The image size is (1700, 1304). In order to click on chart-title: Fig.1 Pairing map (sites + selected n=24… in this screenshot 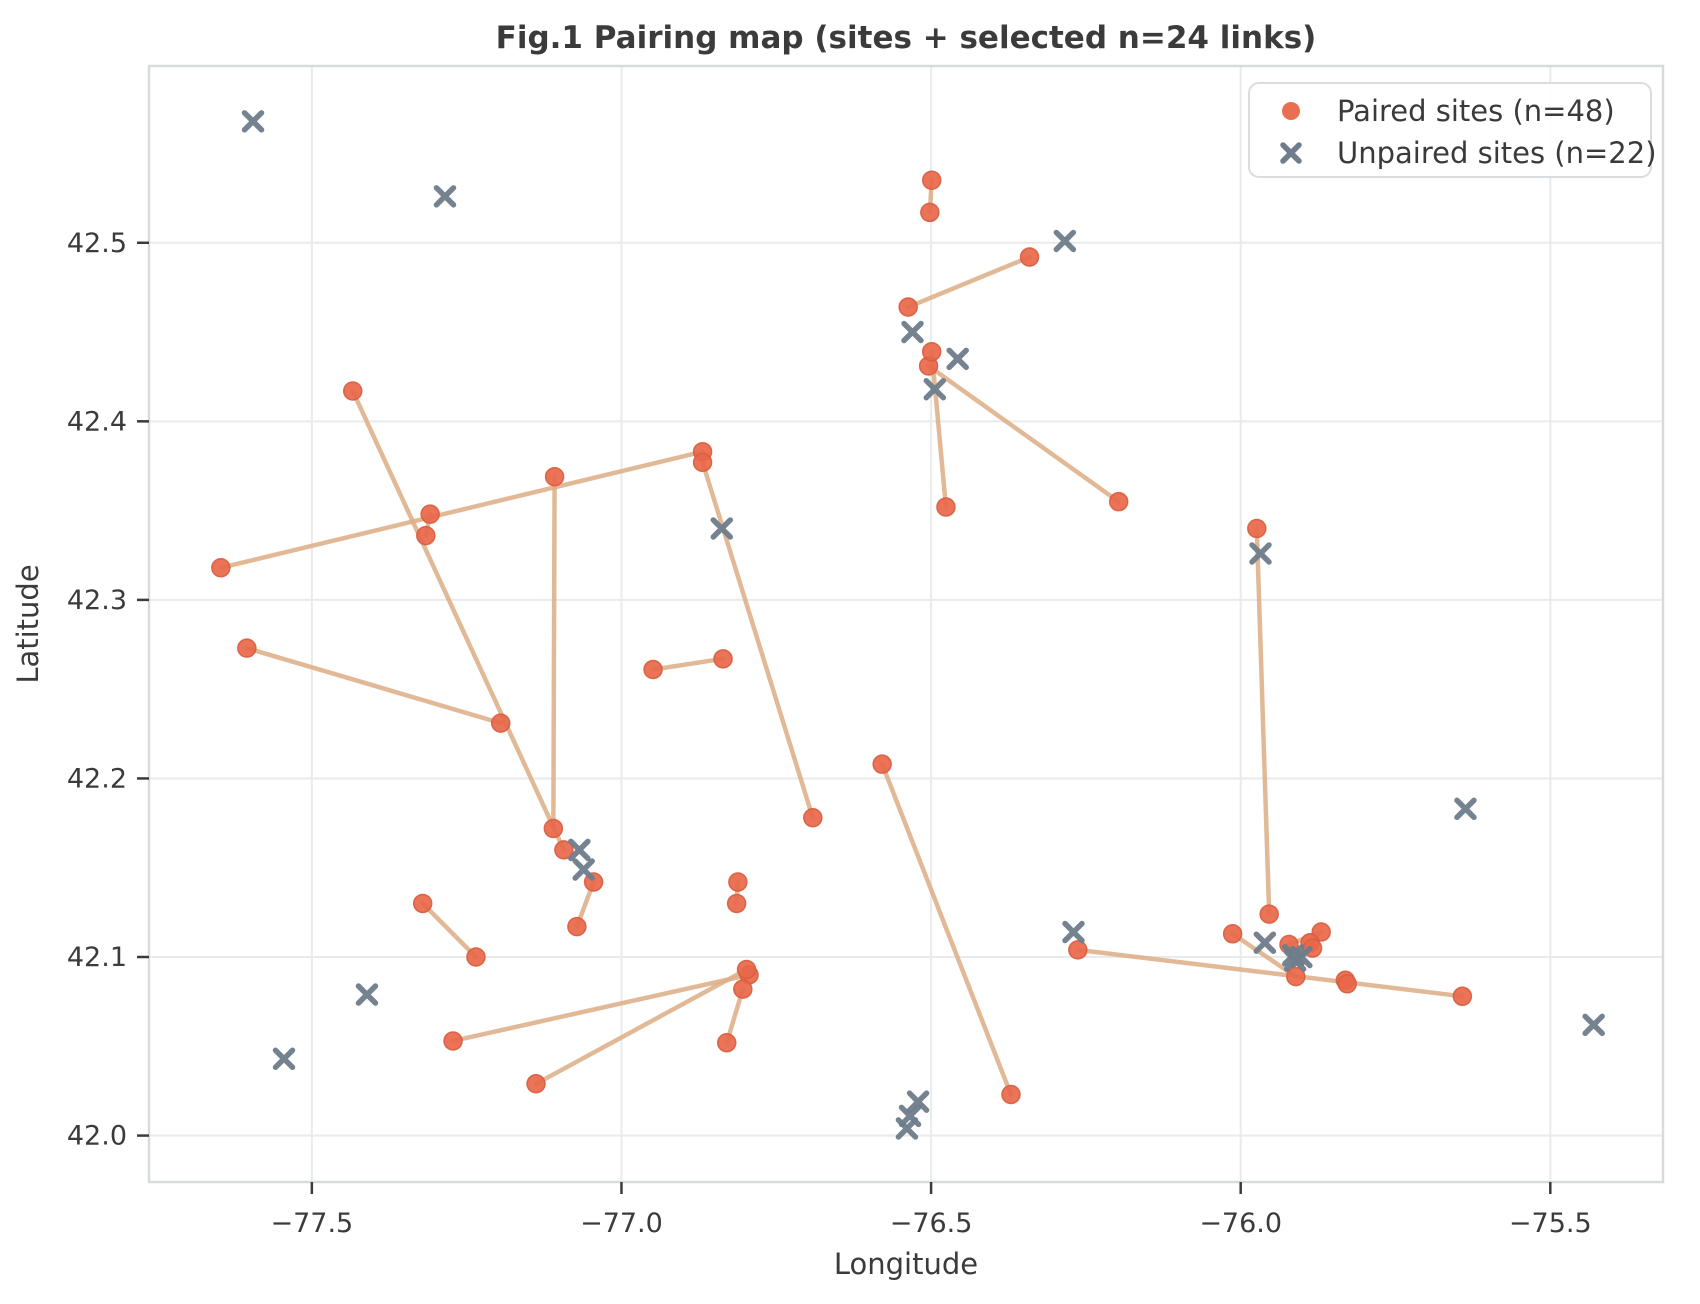, I will do `click(906, 38)`.